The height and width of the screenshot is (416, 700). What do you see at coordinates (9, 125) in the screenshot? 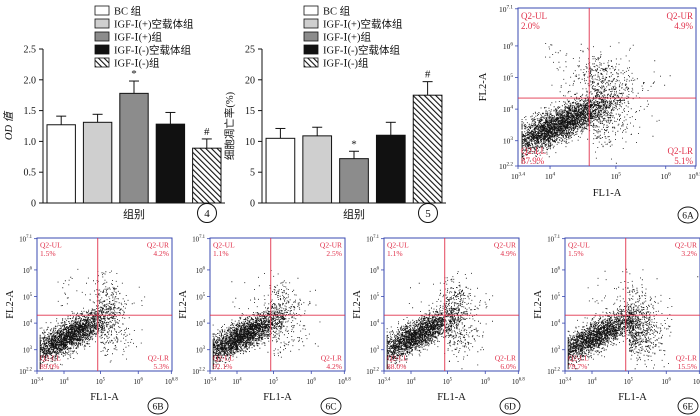
I see `y-axis-label: OD 值` at bounding box center [9, 125].